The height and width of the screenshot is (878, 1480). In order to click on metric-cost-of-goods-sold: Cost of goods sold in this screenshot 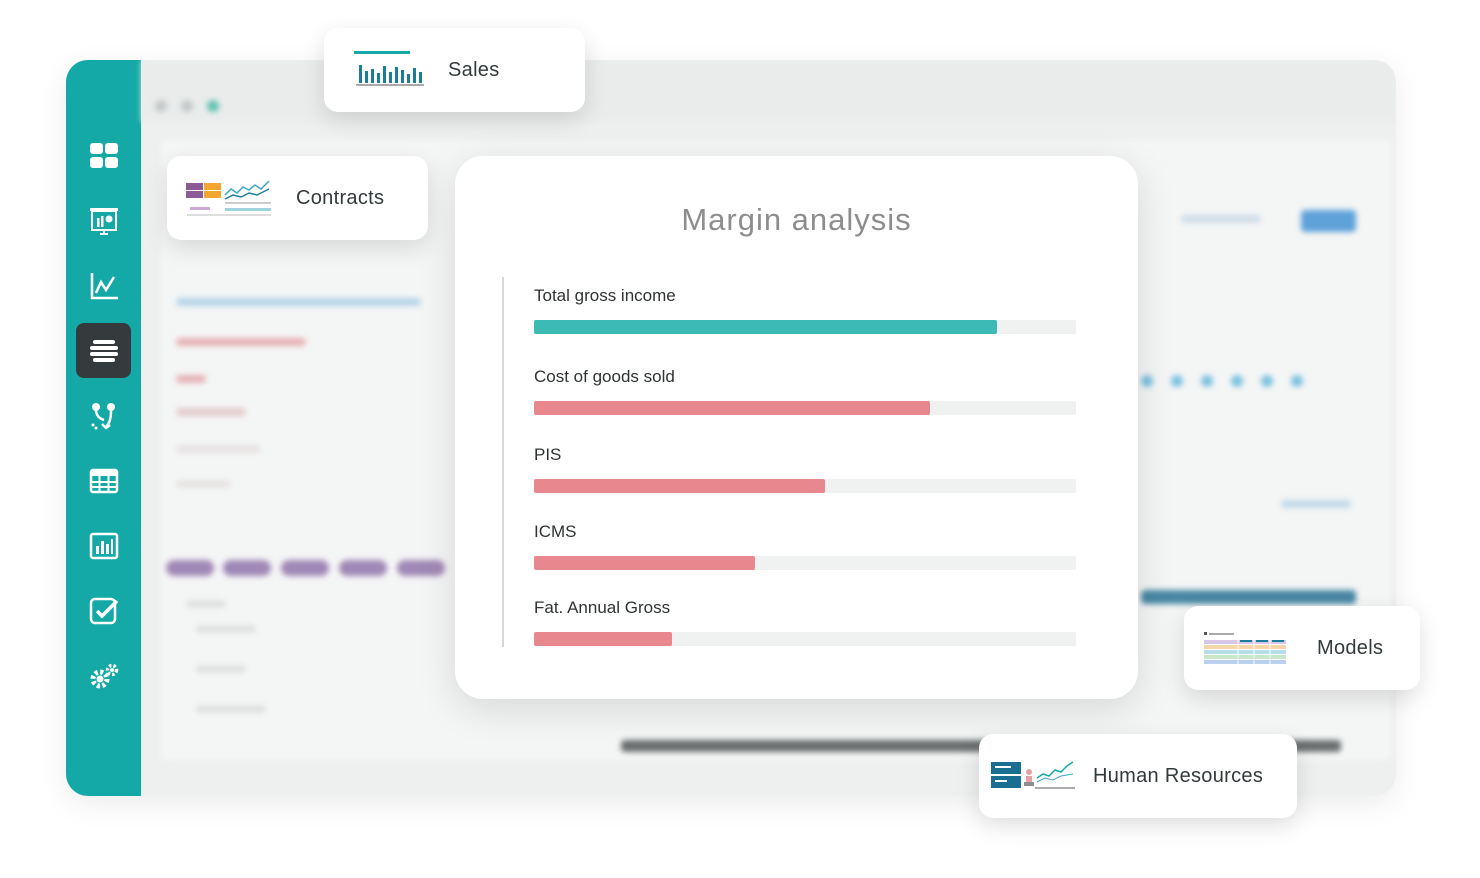, I will do `click(805, 391)`.